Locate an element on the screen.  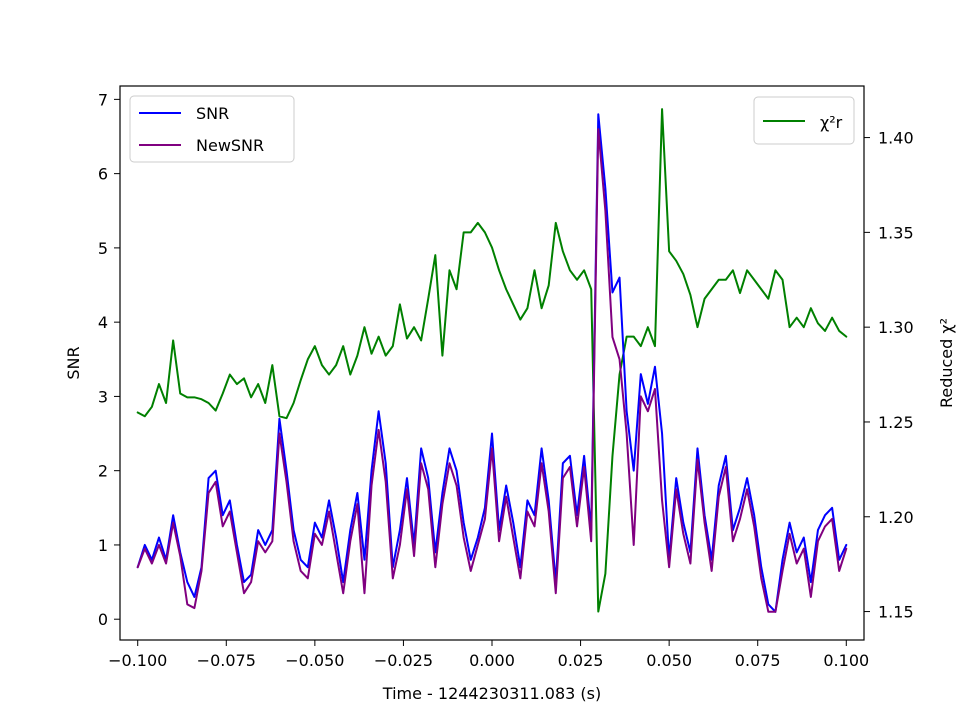
y-left-tick-label-1: 1 is located at coordinates (103, 545).